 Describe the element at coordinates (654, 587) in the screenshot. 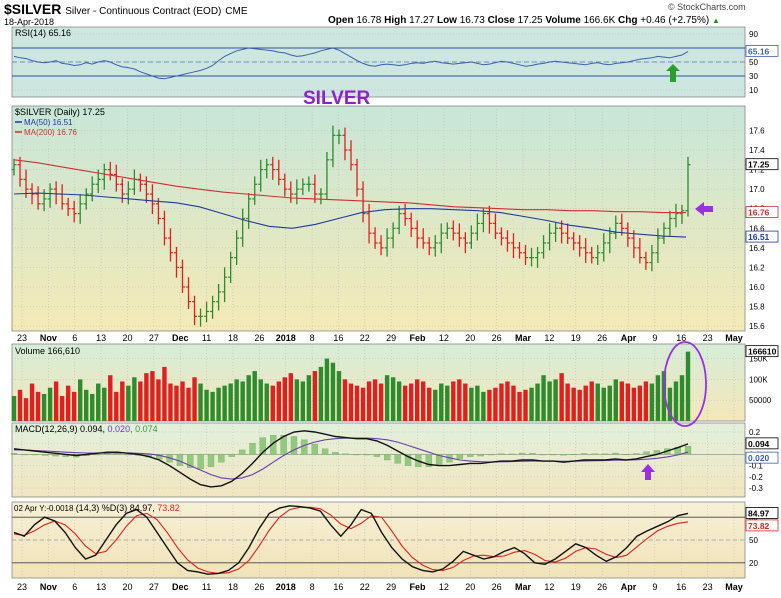

I see `x-tick-label-bottom: 9` at that location.